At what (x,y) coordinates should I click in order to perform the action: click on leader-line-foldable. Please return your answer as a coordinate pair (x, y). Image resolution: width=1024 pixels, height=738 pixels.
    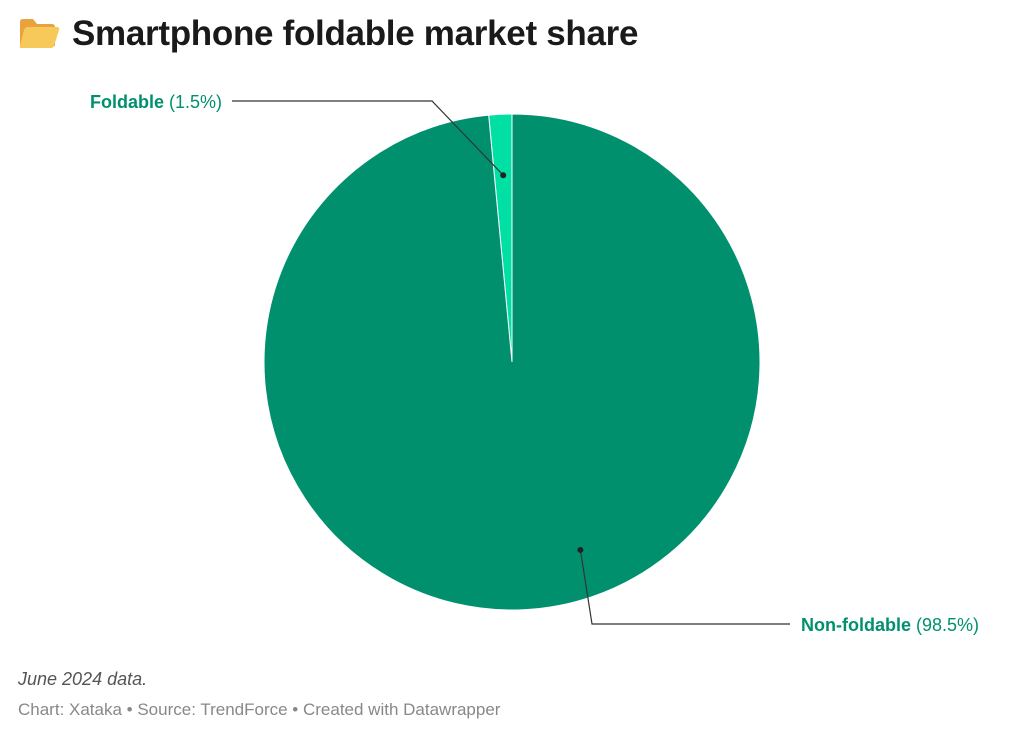
    Looking at the image, I should click on (368, 138).